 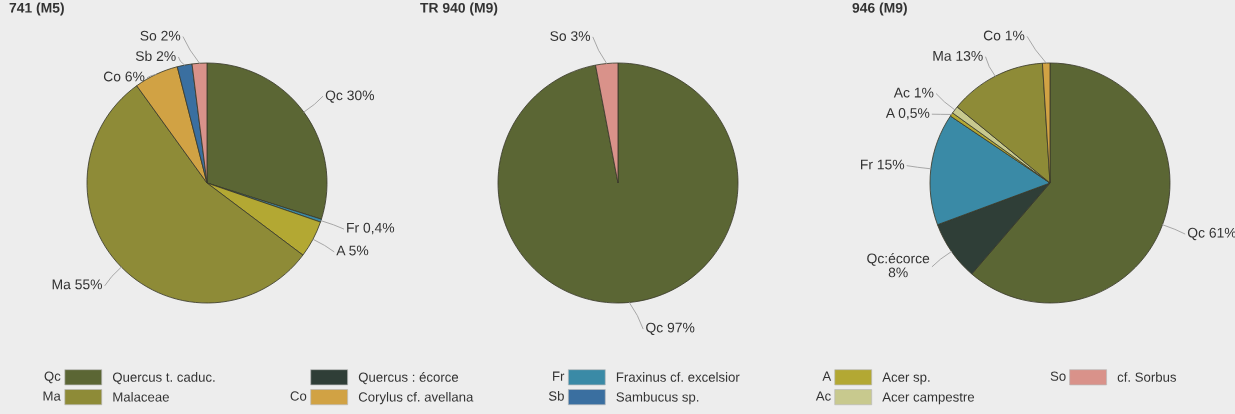 What do you see at coordinates (827, 376) in the screenshot?
I see `legend-label: A` at bounding box center [827, 376].